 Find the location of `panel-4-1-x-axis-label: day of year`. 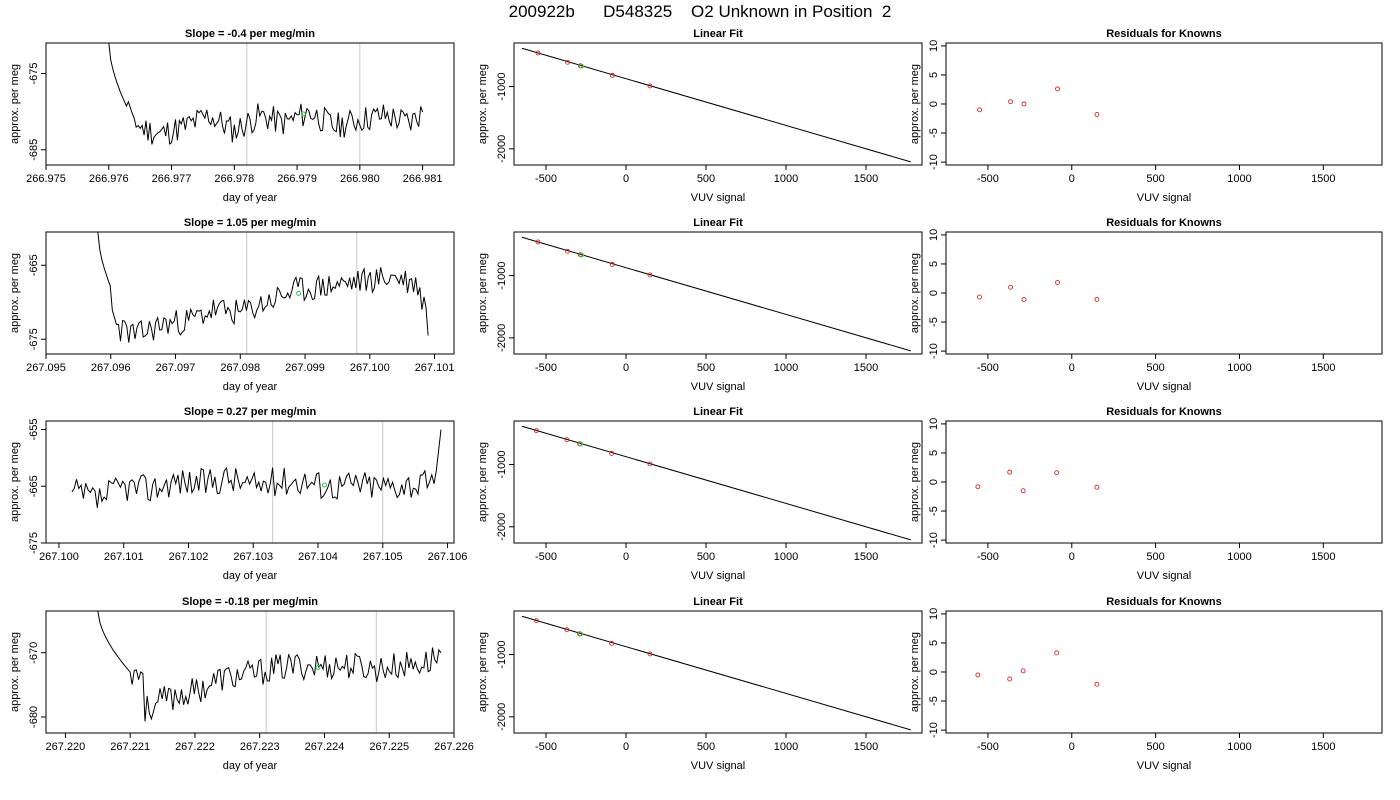

panel-4-1-x-axis-label: day of year is located at coordinates (250, 766).